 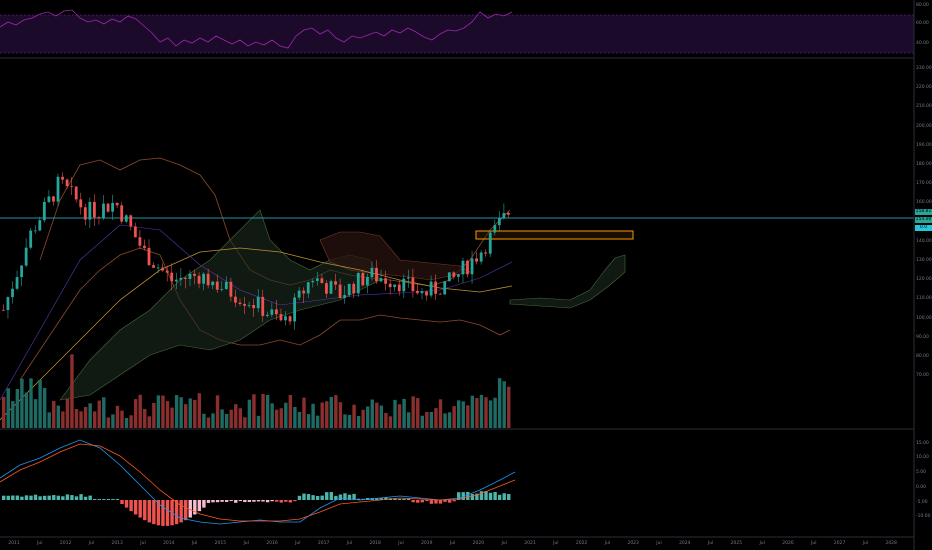 What do you see at coordinates (923, 516) in the screenshot?
I see `macd-axis-label: -10.00` at bounding box center [923, 516].